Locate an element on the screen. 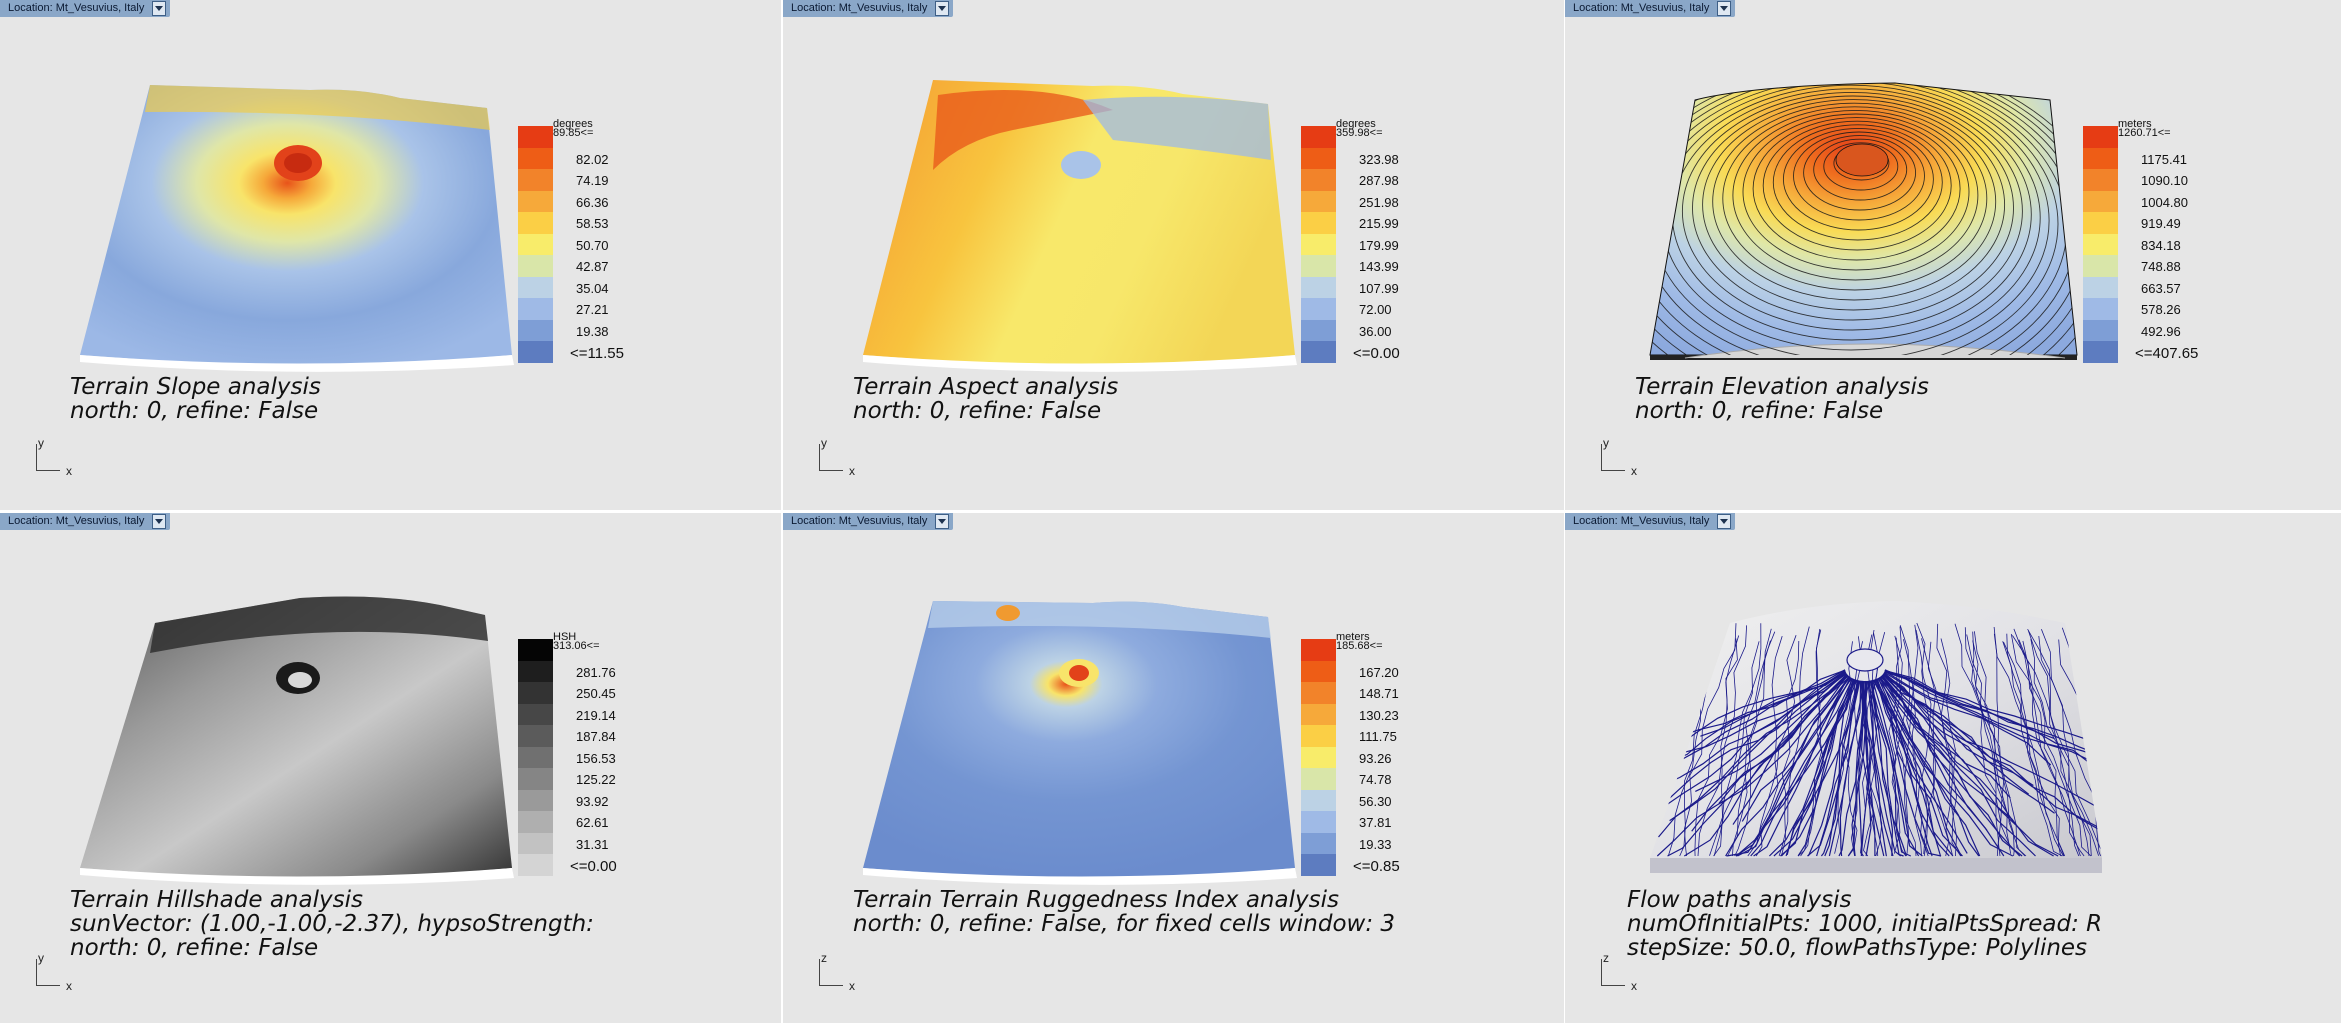  legend-tick-label: 281.76 is located at coordinates (596, 672).